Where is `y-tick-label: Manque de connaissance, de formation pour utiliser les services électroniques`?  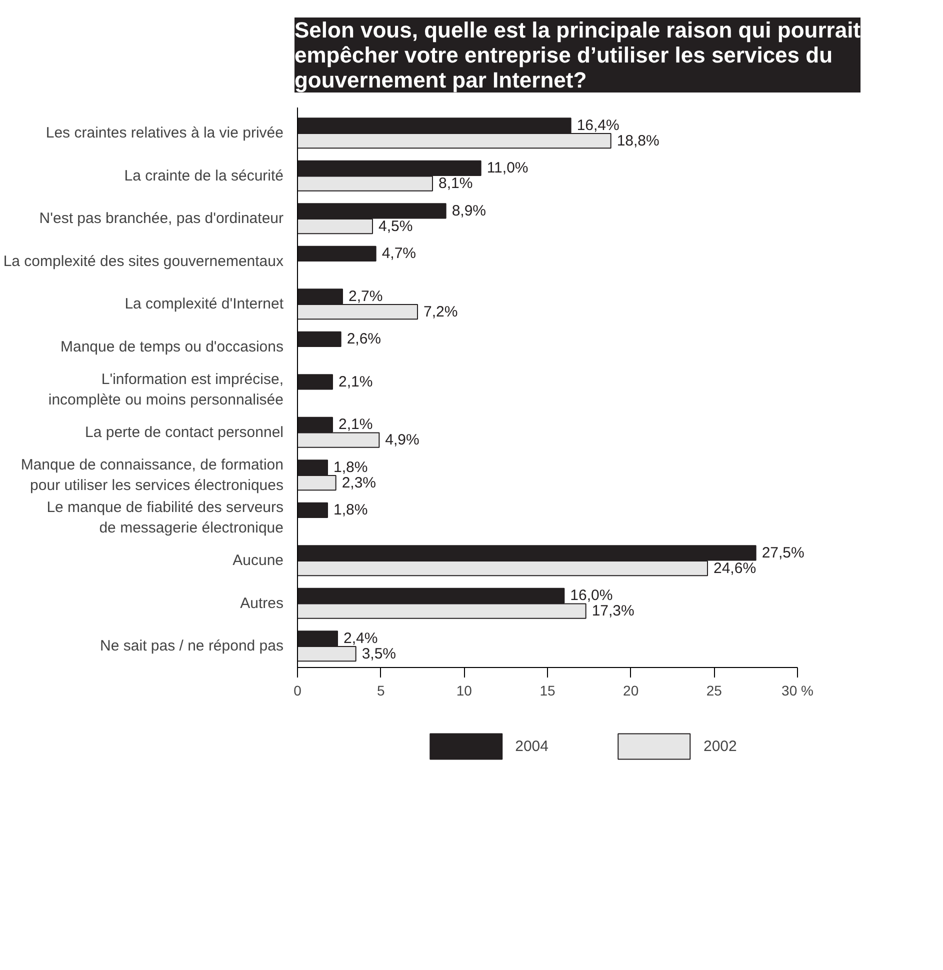 y-tick-label: Manque de connaissance, de formation pour utiliser les services électroniques is located at coordinates (152, 475).